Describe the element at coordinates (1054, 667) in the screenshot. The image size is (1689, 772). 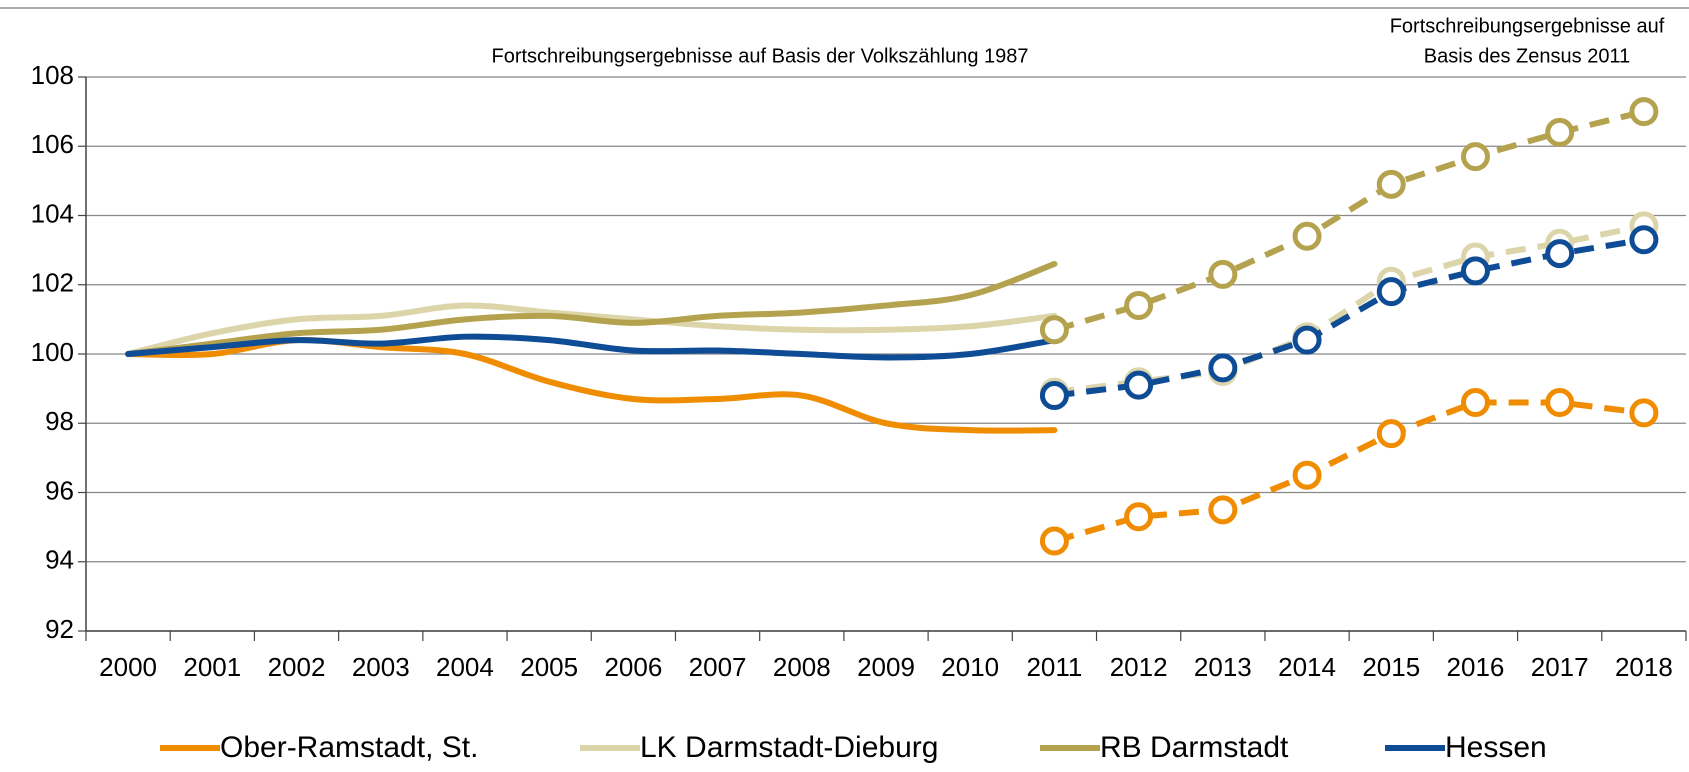
I see `x-tick-label: 2011` at that location.